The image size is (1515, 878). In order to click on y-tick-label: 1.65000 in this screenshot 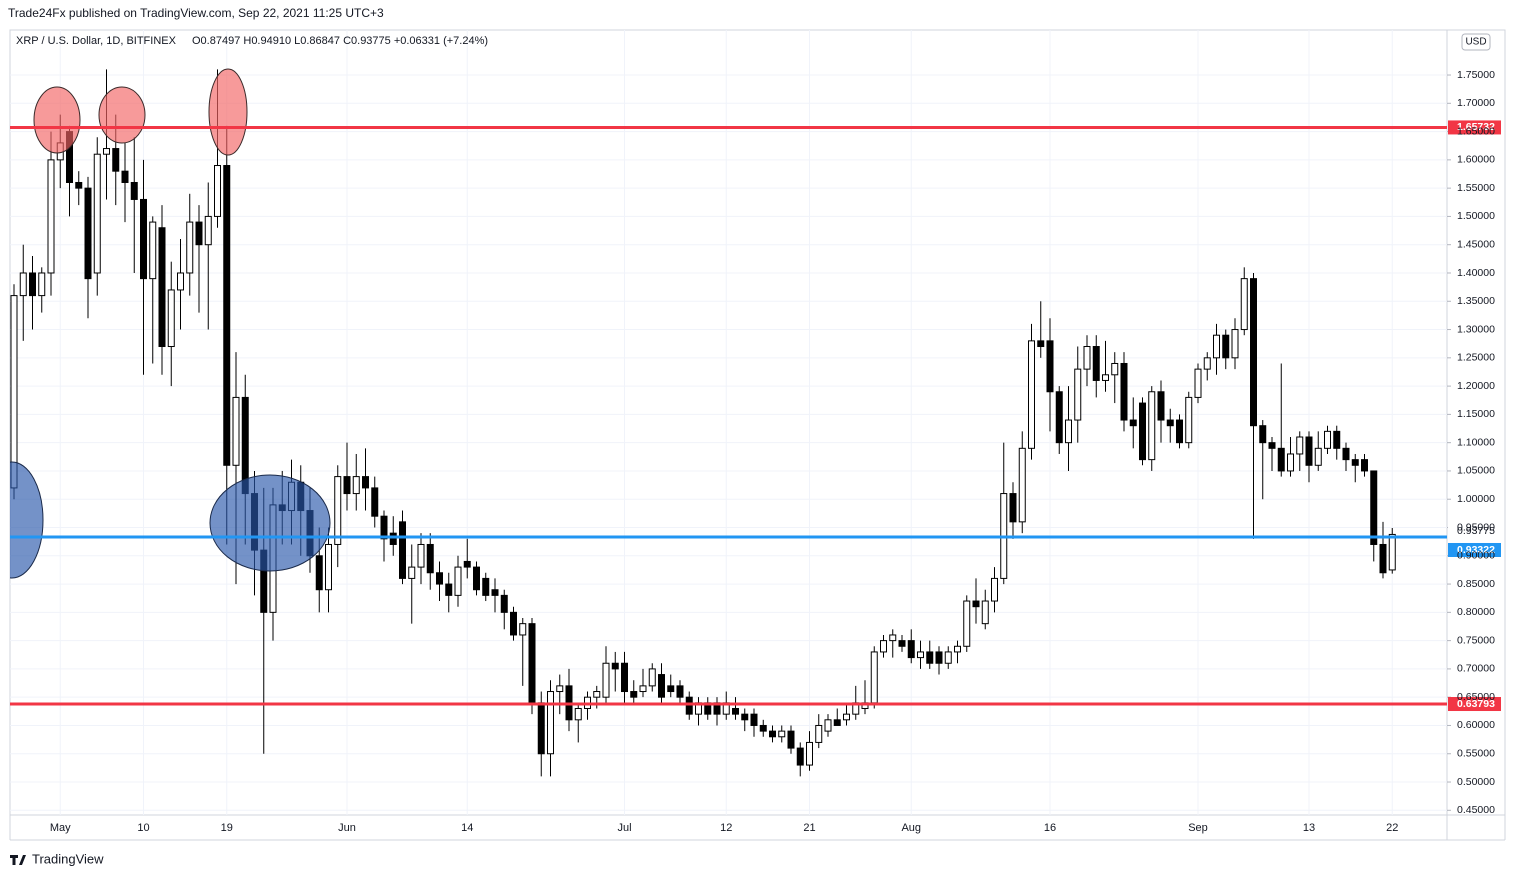, I will do `click(1476, 131)`.